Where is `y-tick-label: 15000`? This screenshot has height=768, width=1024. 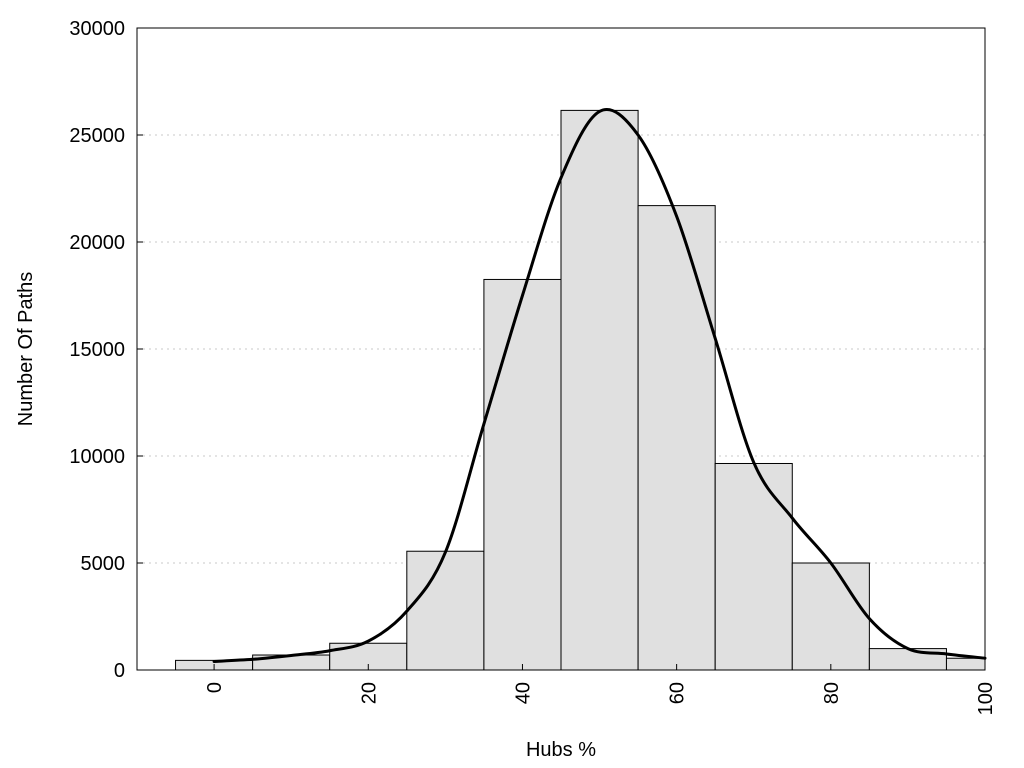
y-tick-label: 15000 is located at coordinates (97, 350).